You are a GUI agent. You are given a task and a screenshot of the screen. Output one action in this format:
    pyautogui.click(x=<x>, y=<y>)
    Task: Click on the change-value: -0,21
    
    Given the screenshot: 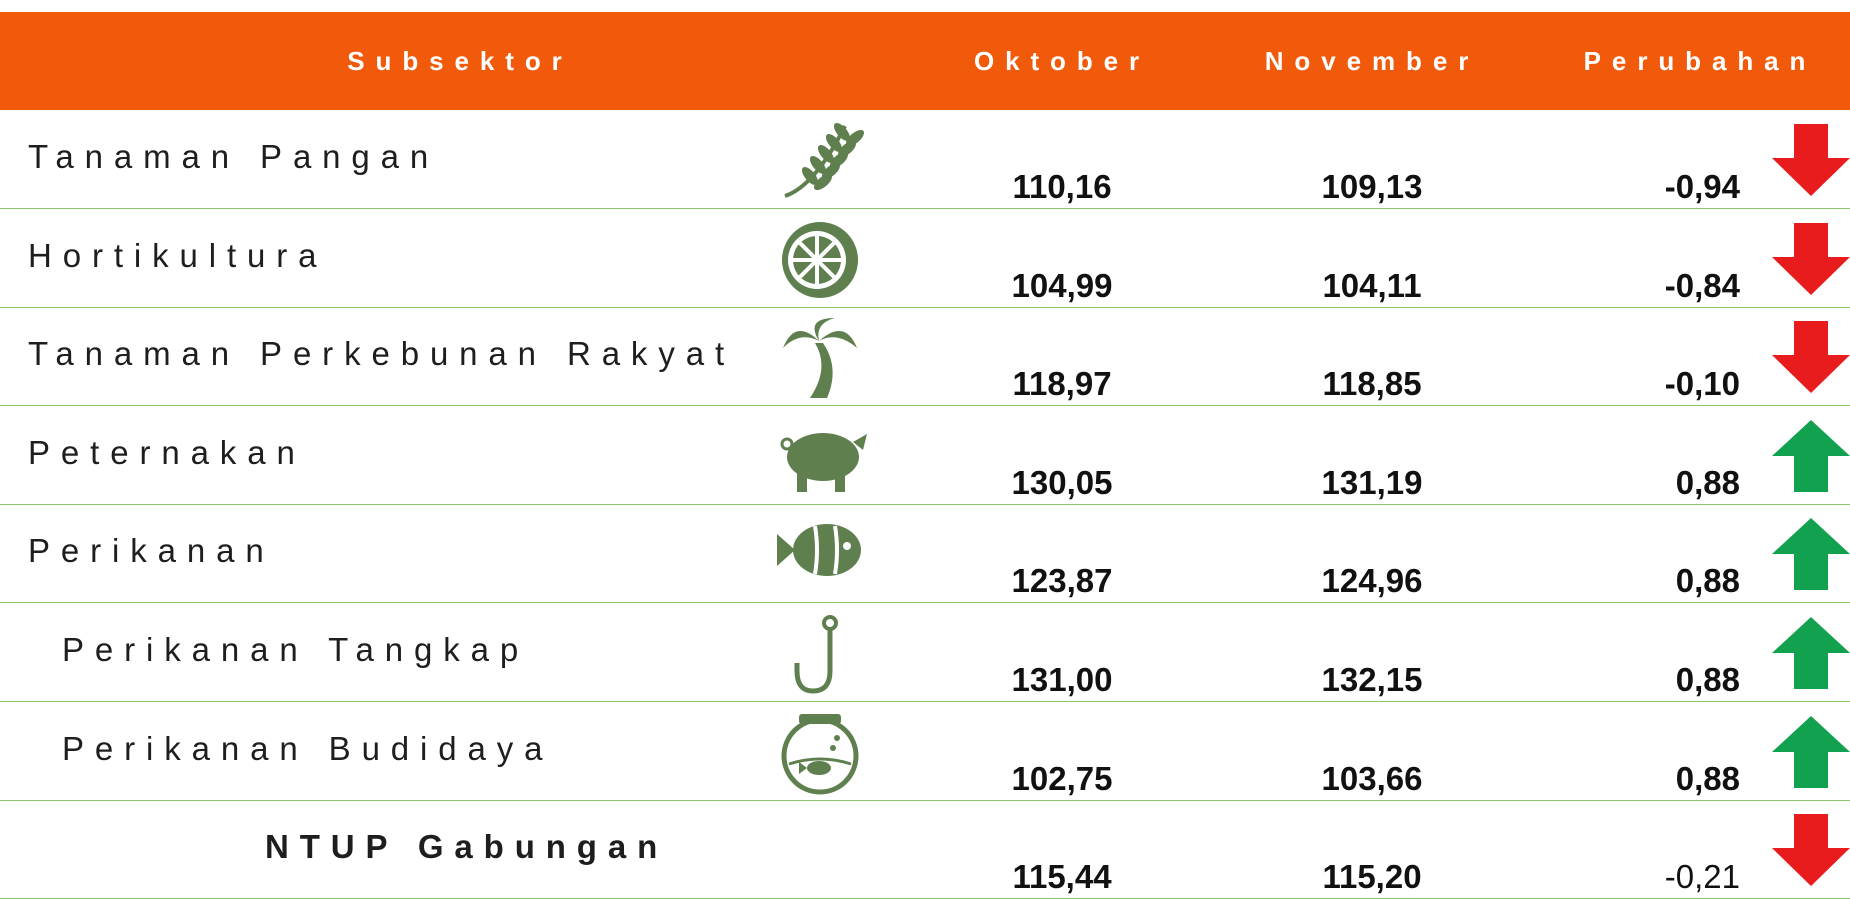 What is the action you would take?
    pyautogui.click(x=1702, y=877)
    